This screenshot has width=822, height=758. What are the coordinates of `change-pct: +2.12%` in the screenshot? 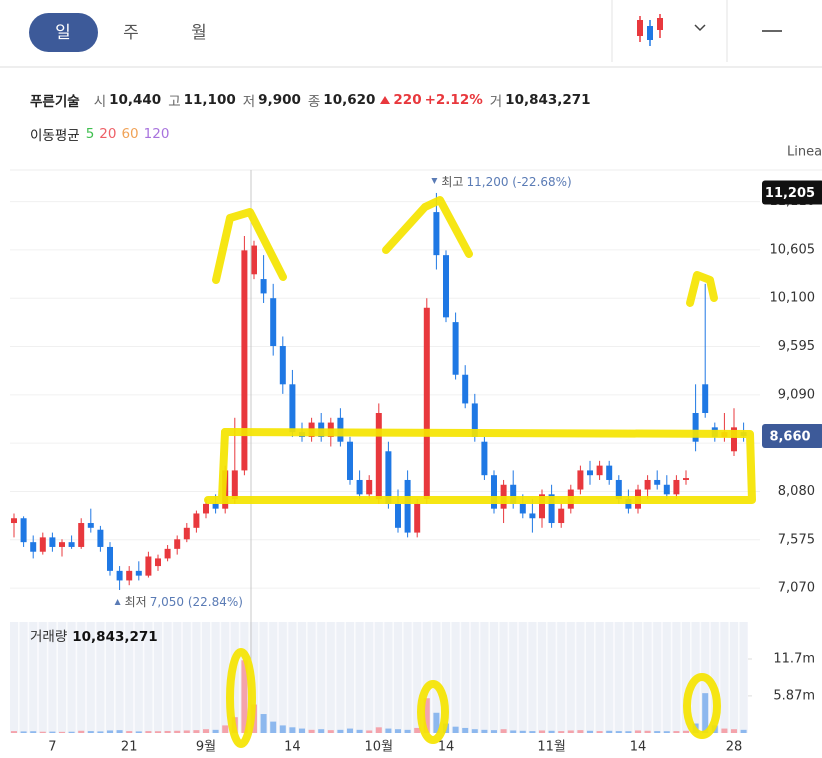 It's located at (453, 100).